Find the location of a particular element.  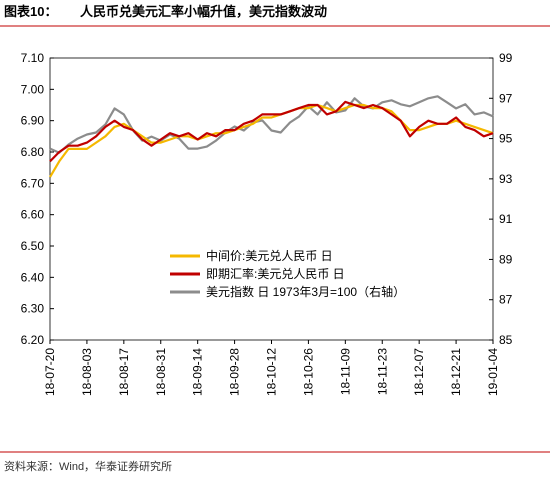

x-tick-label: 18-12-21 is located at coordinates (456, 372).